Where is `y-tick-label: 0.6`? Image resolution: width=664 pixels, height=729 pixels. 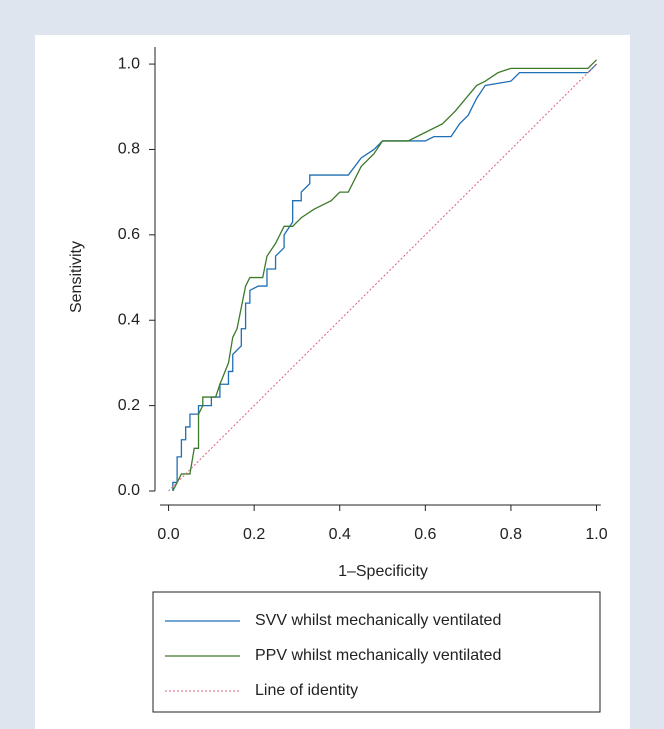 y-tick-label: 0.6 is located at coordinates (129, 234).